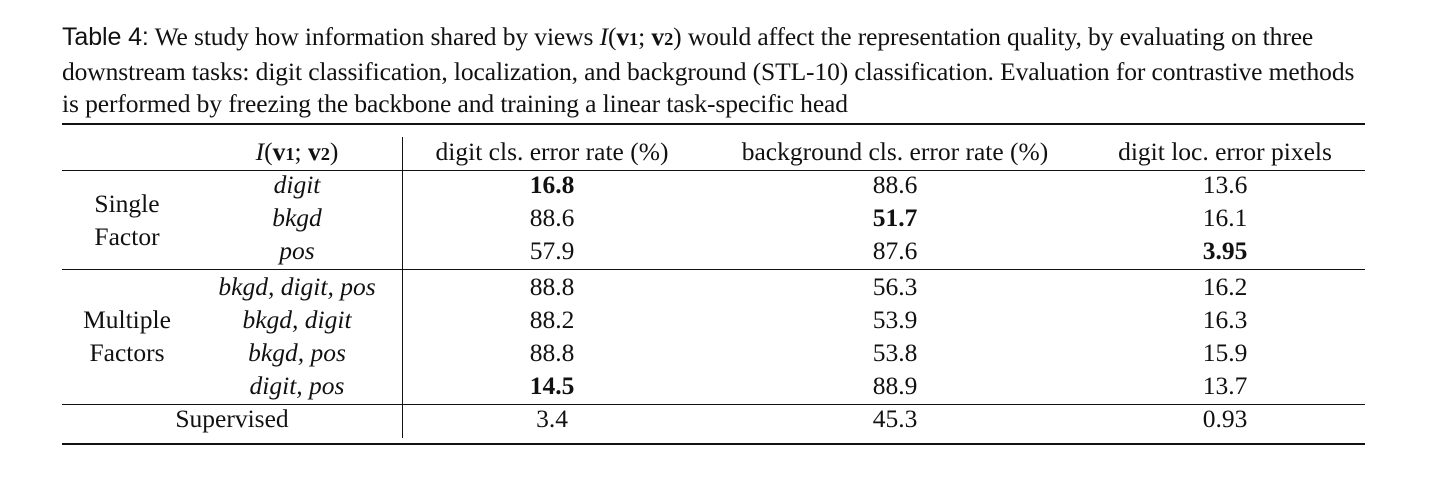 This screenshot has width=1432, height=480. Describe the element at coordinates (895, 250) in the screenshot. I see `row-bkgd-cls: 87.6` at that location.